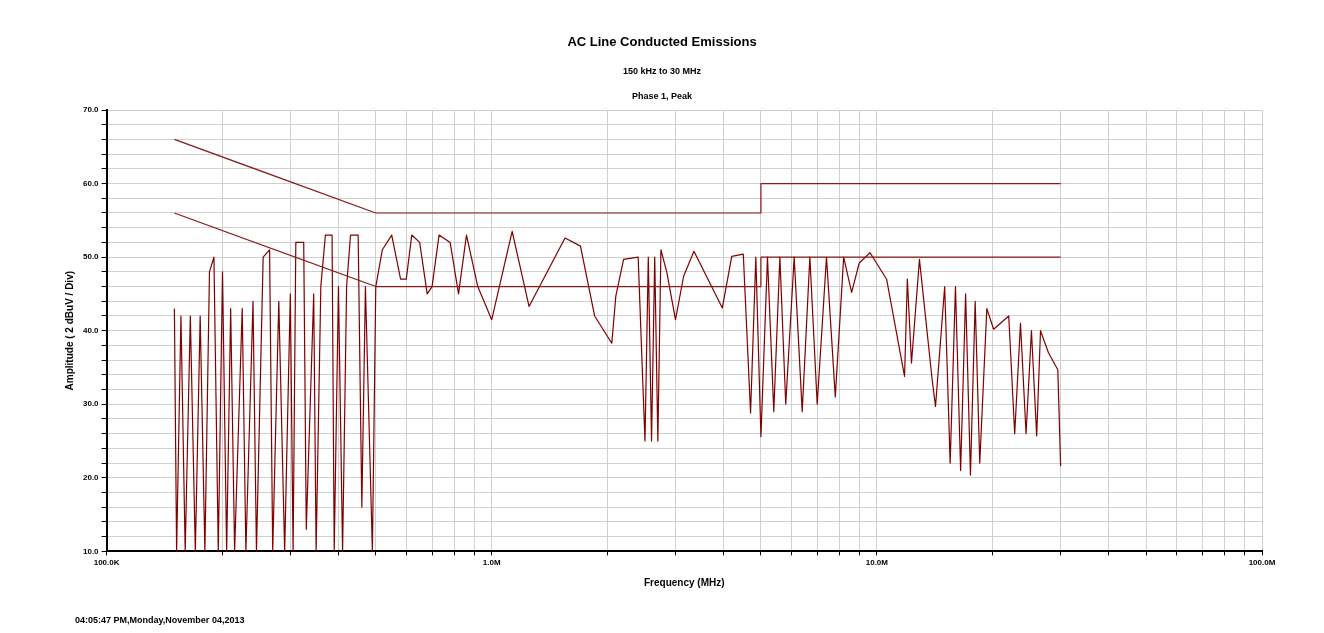  What do you see at coordinates (91, 183) in the screenshot?
I see `y-tick-label: 60.0` at bounding box center [91, 183].